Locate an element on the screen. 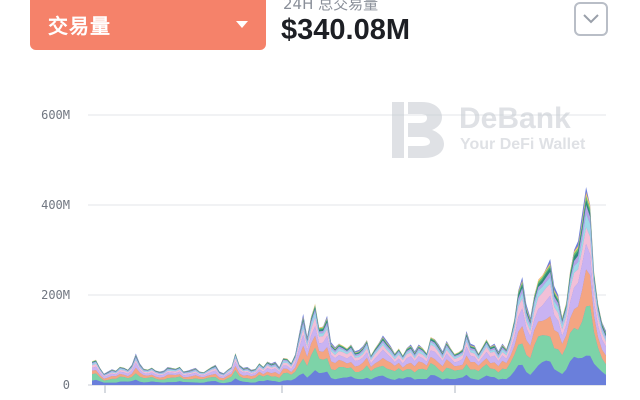  x-axis is located at coordinates (280, 389).